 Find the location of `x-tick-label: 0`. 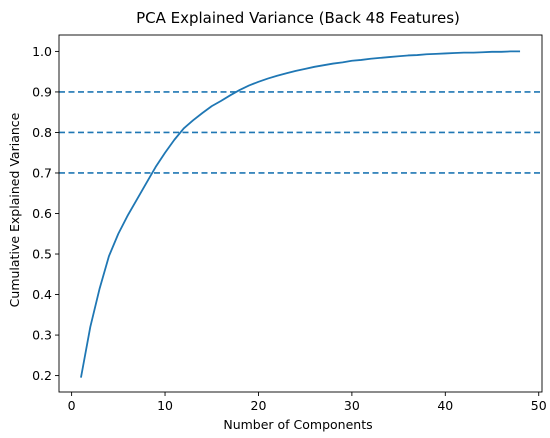

x-tick-label: 0 is located at coordinates (72, 405).